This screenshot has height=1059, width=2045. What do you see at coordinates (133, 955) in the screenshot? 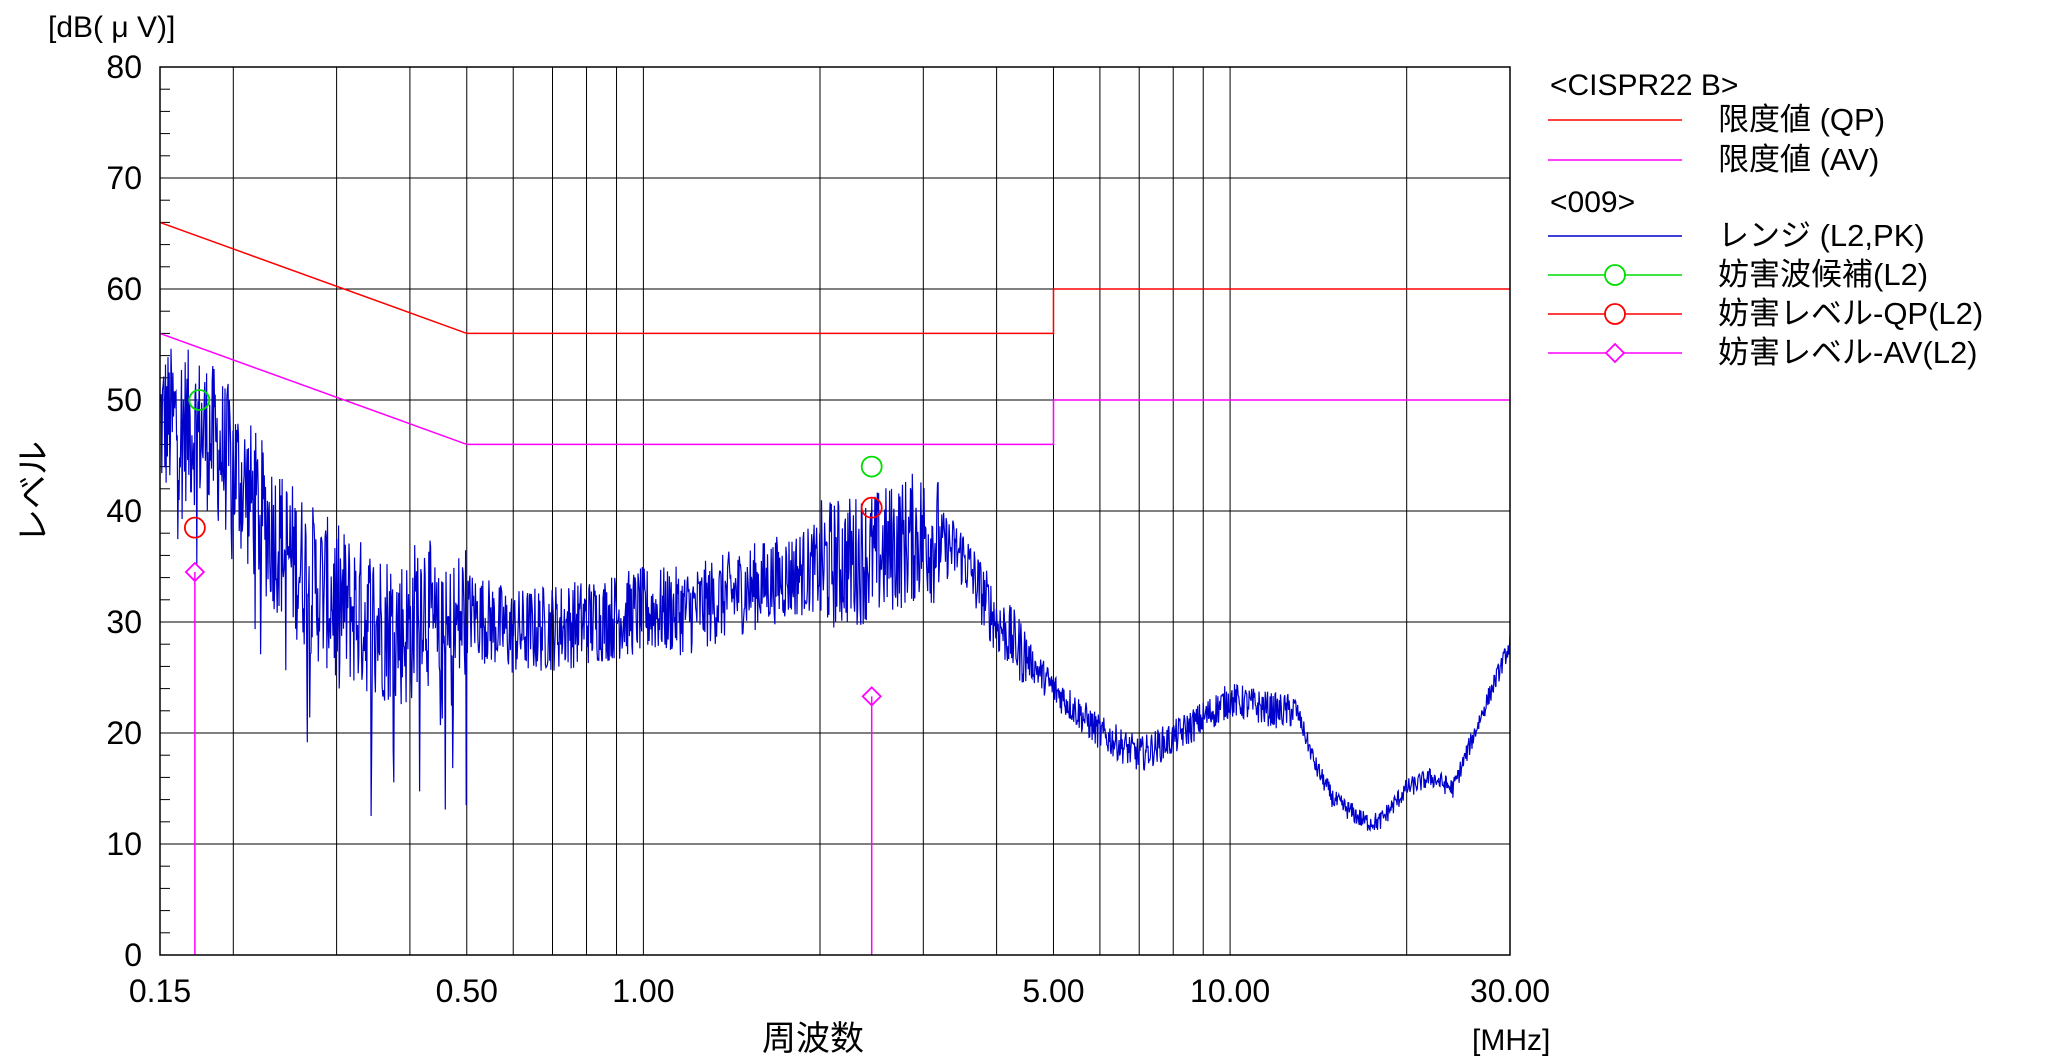
I see `y-tick-label: 0` at bounding box center [133, 955].